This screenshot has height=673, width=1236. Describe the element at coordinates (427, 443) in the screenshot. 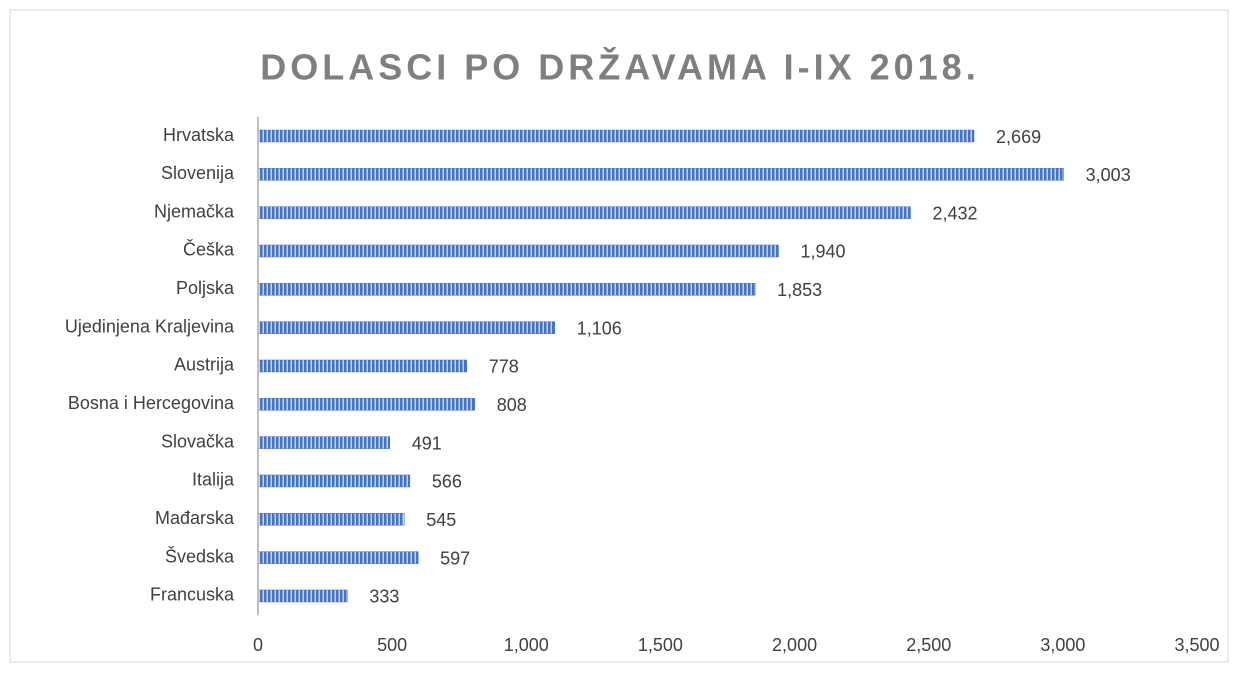

I see `value-label: 491` at that location.